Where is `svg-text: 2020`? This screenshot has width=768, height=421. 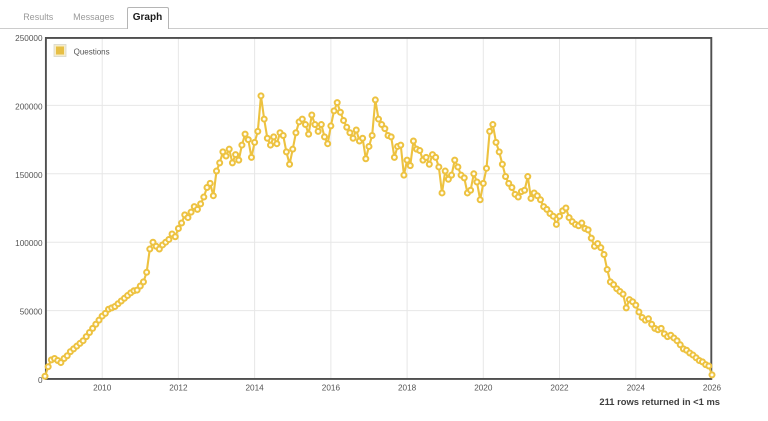
svg-text: 2020 is located at coordinates (483, 388).